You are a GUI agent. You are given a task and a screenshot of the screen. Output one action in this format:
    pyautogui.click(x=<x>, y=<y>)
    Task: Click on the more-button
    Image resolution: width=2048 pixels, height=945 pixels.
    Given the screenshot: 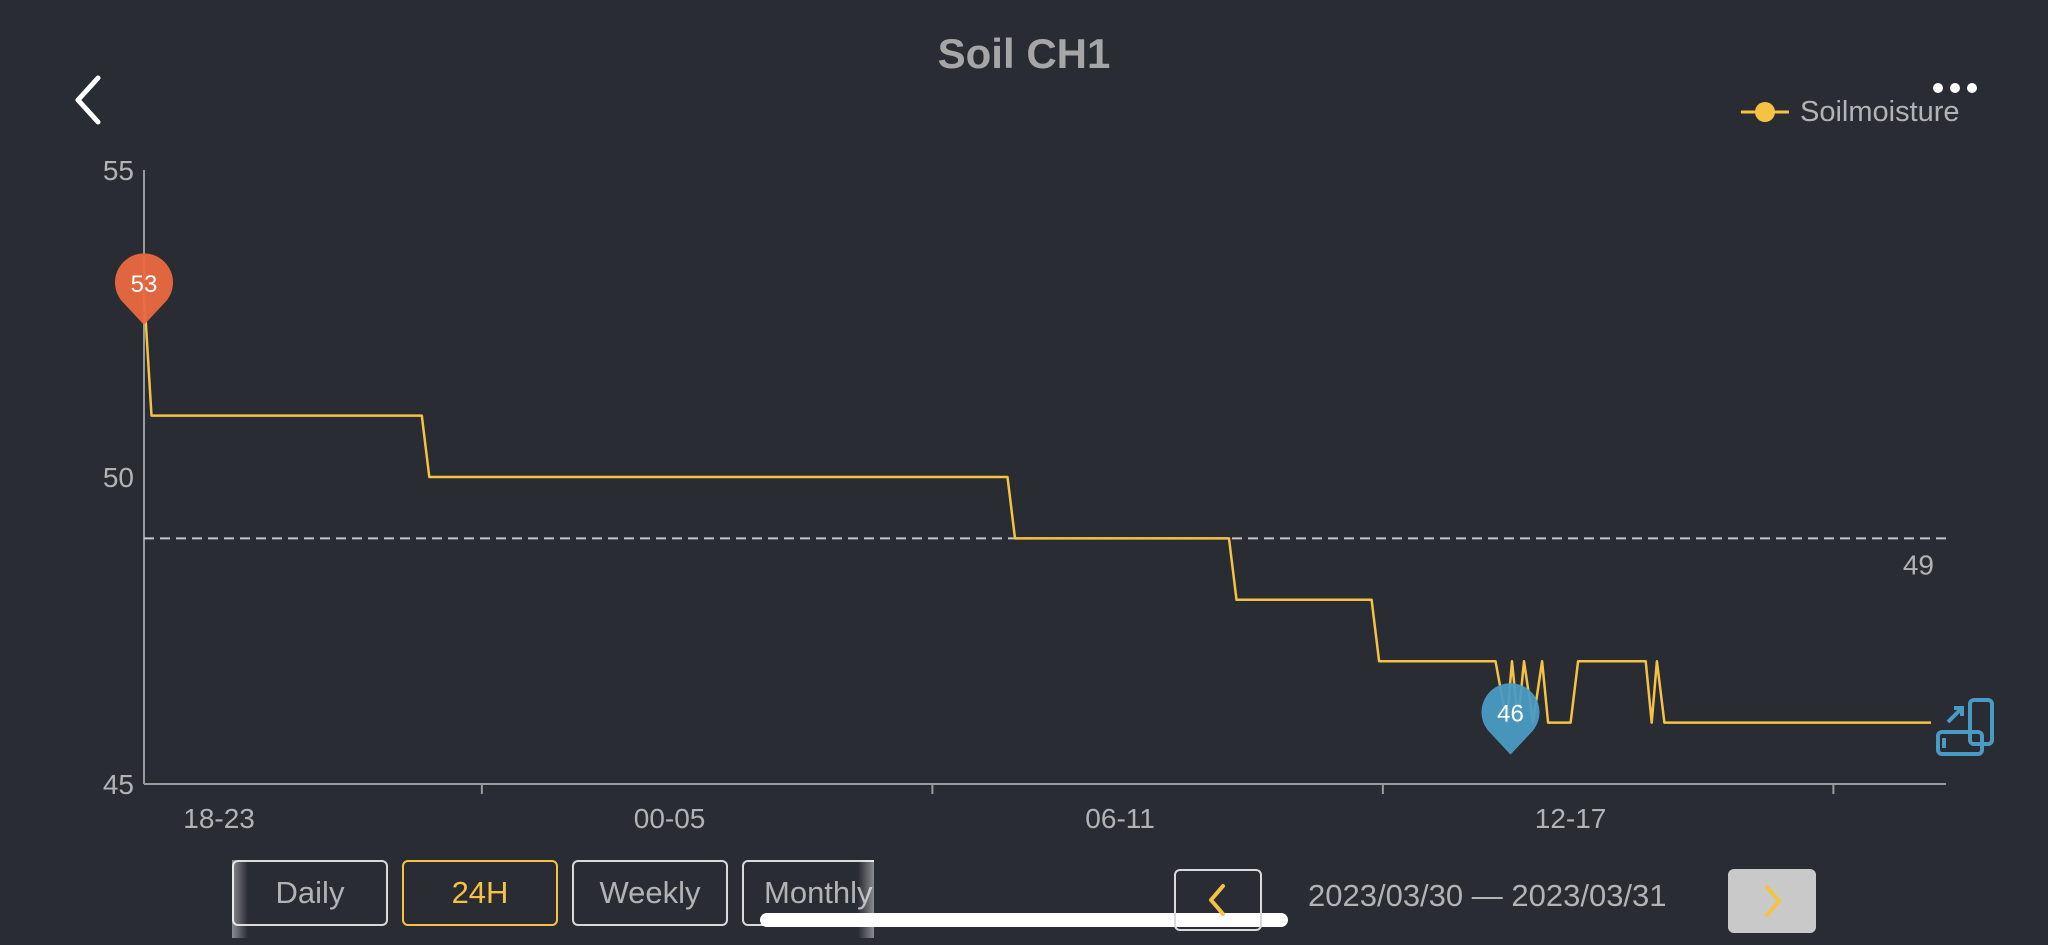 What is the action you would take?
    pyautogui.click(x=1955, y=88)
    